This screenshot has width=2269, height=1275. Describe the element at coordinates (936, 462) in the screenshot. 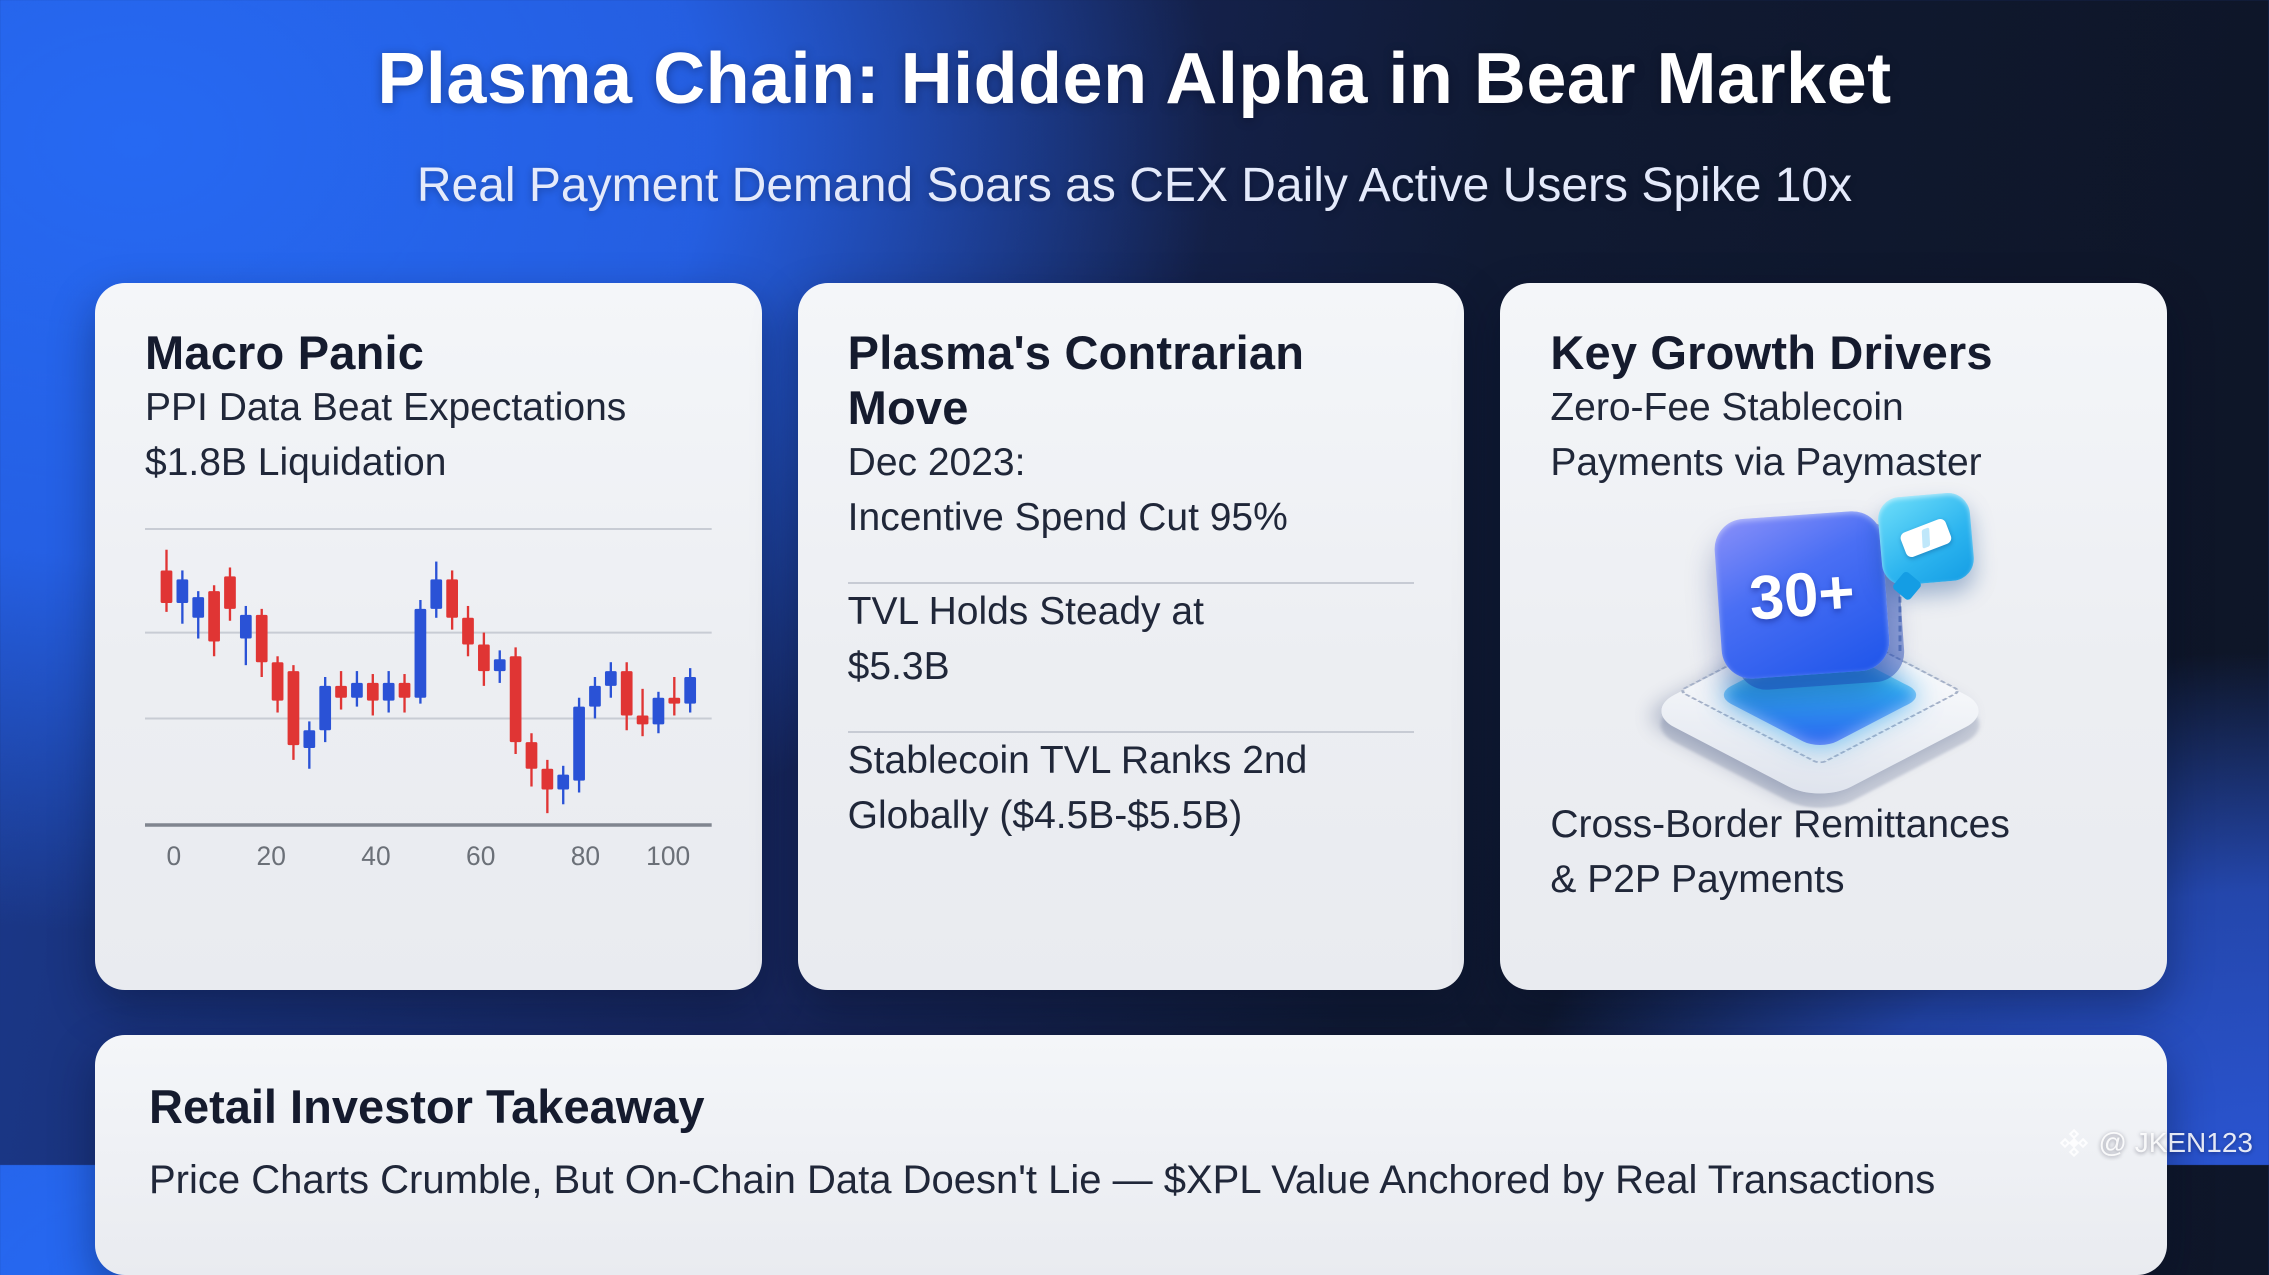

I see `contrarian-date-line: Dec 2023:` at that location.